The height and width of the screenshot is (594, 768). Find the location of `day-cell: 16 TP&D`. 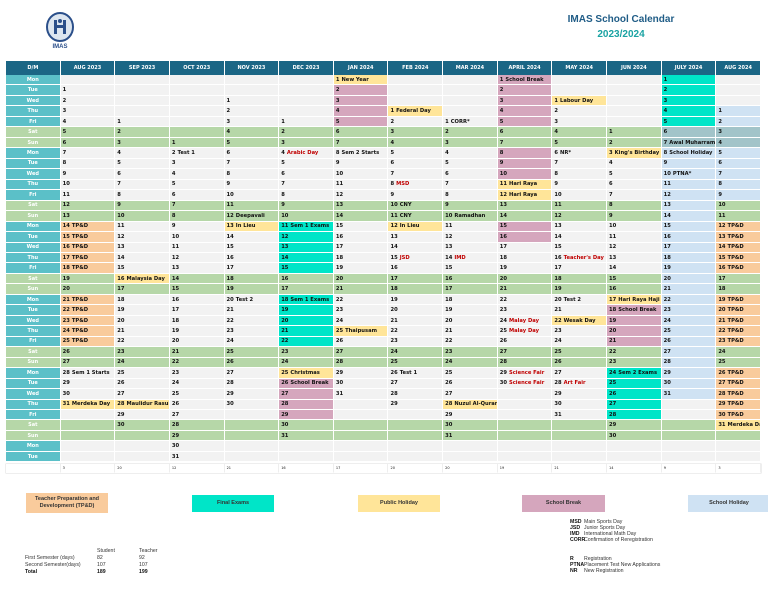

day-cell: 16 TP&D is located at coordinates (739, 268).